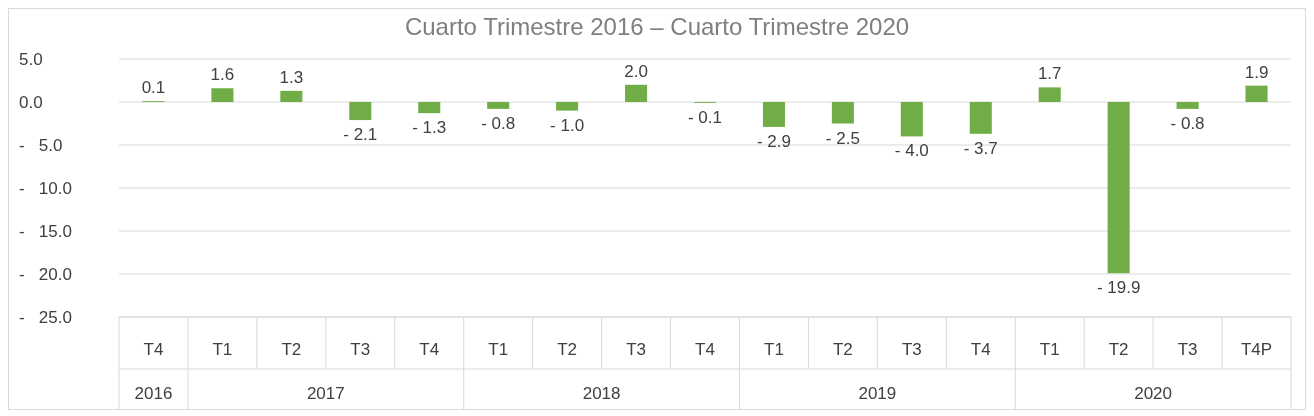 The image size is (1314, 416). Describe the element at coordinates (325, 393) in the screenshot. I see `text: 2017` at that location.